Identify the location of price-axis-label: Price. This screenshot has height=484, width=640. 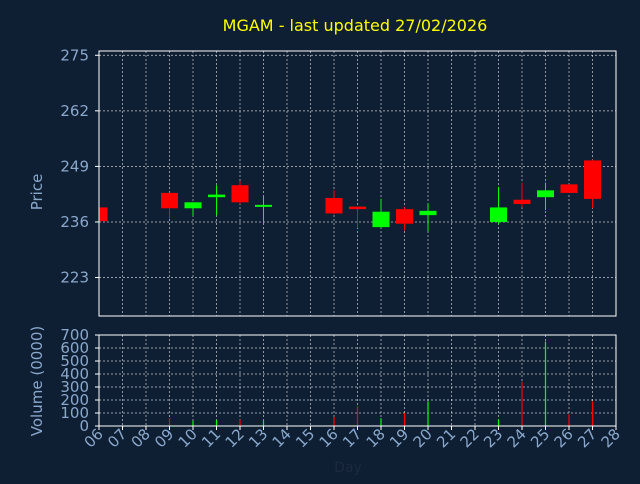
(37, 192).